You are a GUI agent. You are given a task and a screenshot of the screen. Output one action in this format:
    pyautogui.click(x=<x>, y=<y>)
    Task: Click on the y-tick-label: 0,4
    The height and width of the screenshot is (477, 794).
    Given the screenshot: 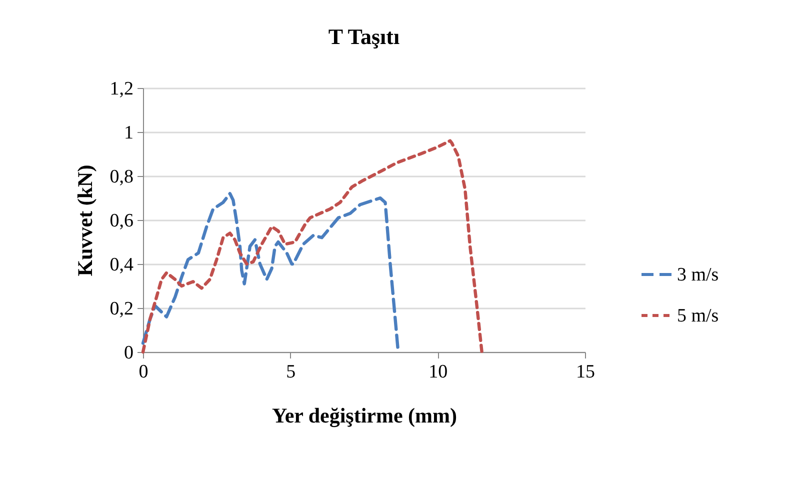 What is the action you would take?
    pyautogui.click(x=122, y=265)
    